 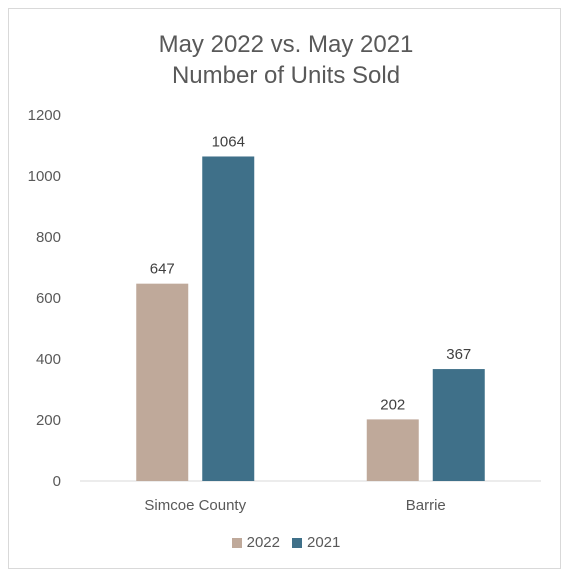 What do you see at coordinates (324, 542) in the screenshot?
I see `legend-label-2021: 2021` at bounding box center [324, 542].